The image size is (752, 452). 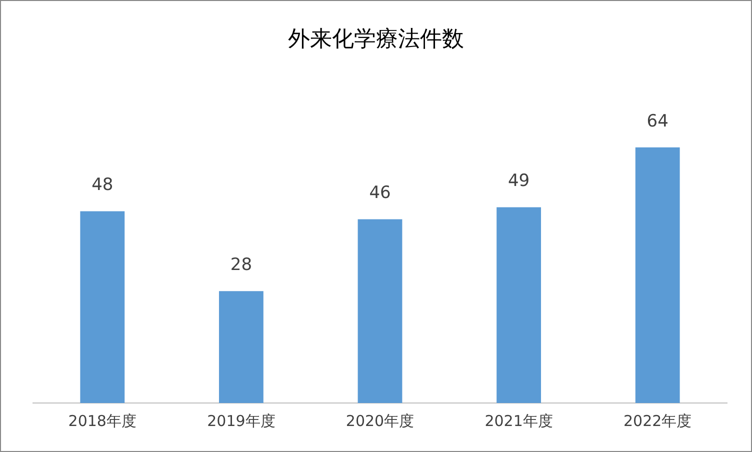 I want to click on data-label: 49, so click(x=519, y=181).